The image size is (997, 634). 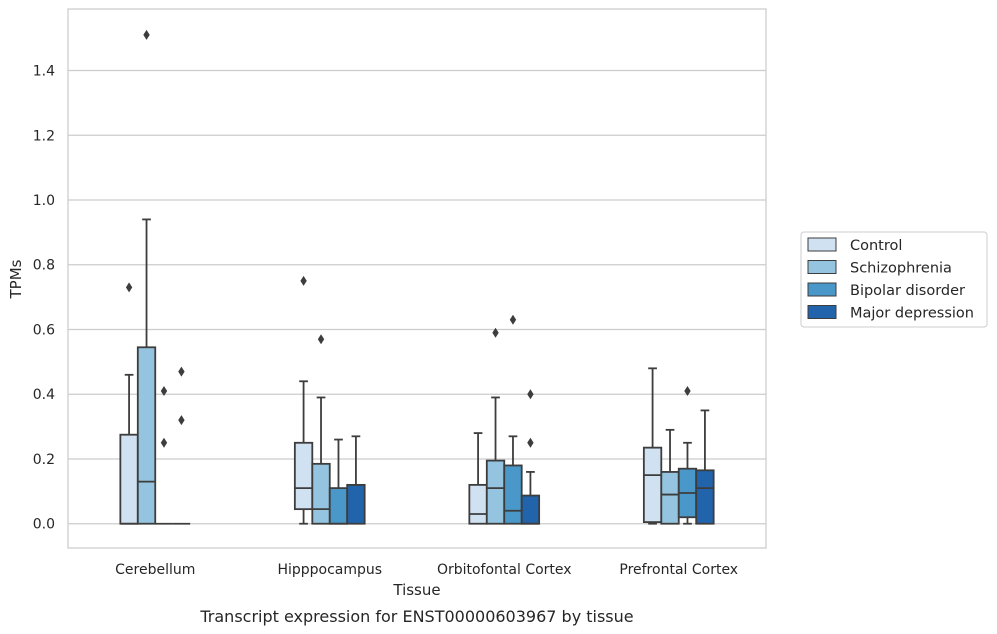 I want to click on y-tick-label: 0.0, so click(x=44, y=525).